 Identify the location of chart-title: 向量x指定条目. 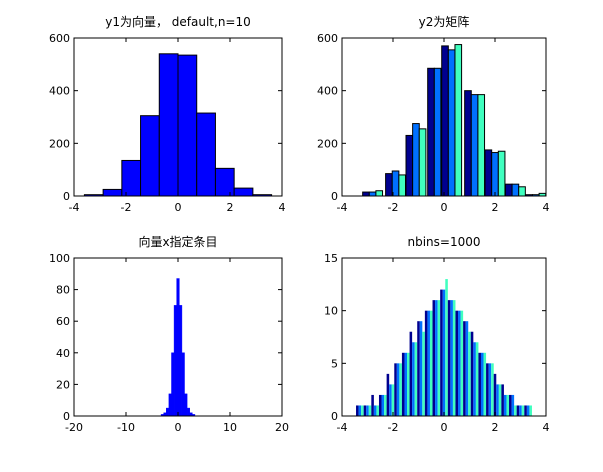
(177, 241).